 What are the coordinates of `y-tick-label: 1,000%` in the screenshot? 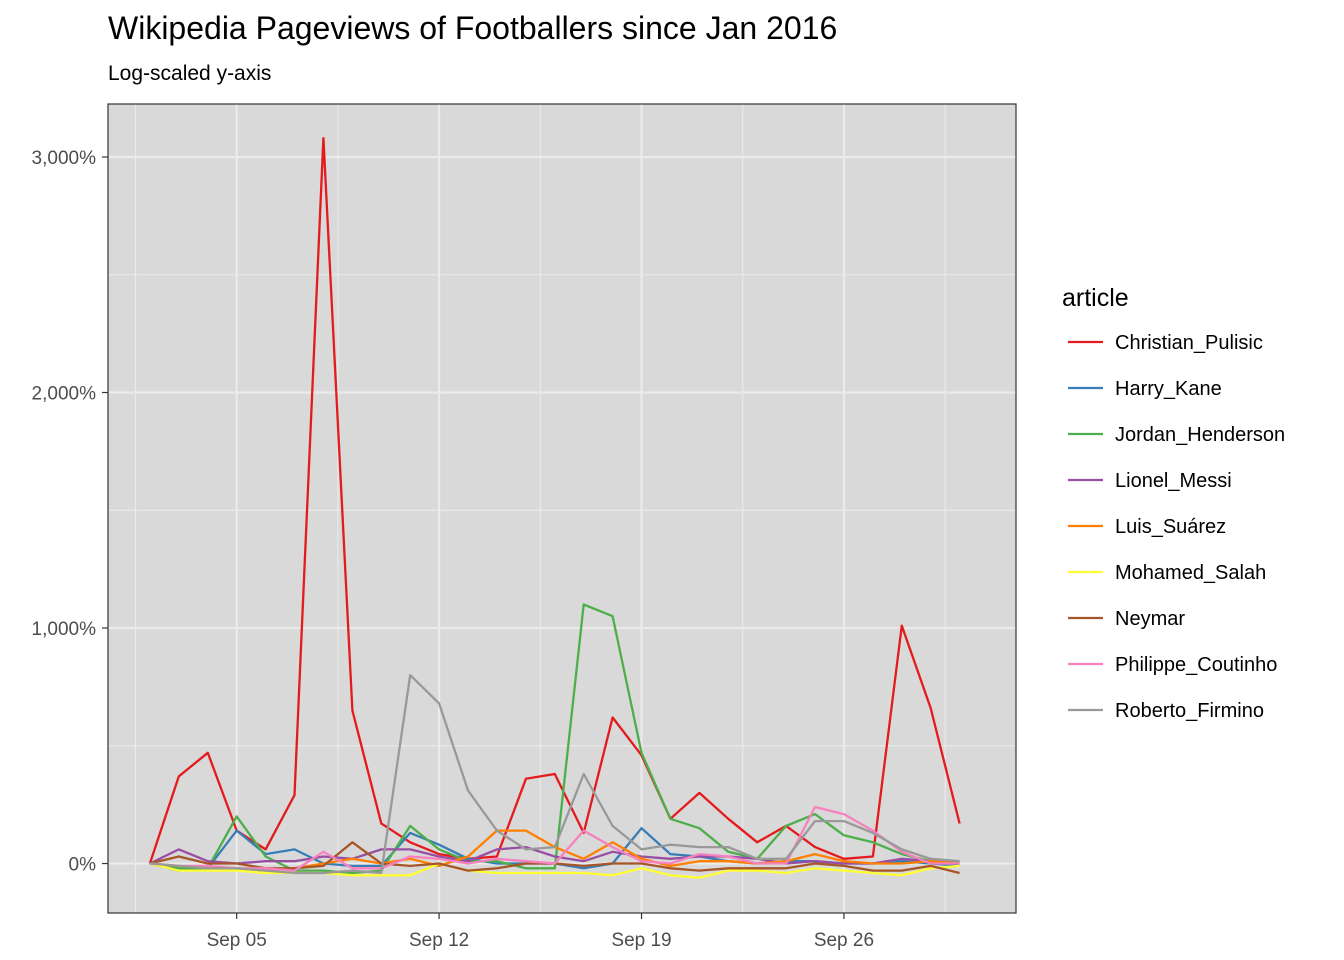 It's located at (64, 629).